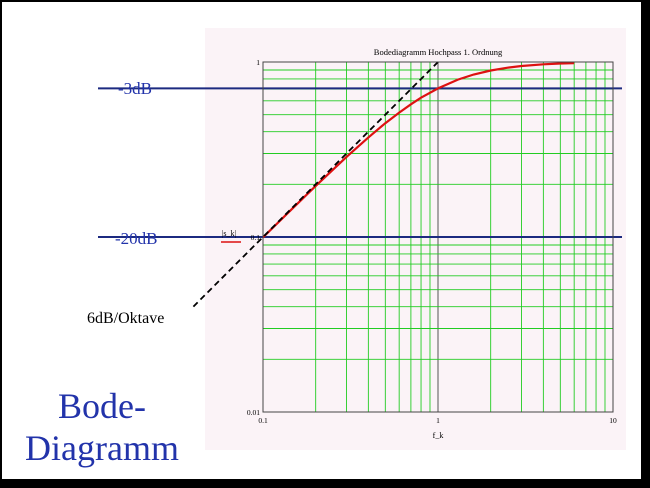 The height and width of the screenshot is (488, 650). Describe the element at coordinates (1, 244) in the screenshot. I see `frame-left` at that location.